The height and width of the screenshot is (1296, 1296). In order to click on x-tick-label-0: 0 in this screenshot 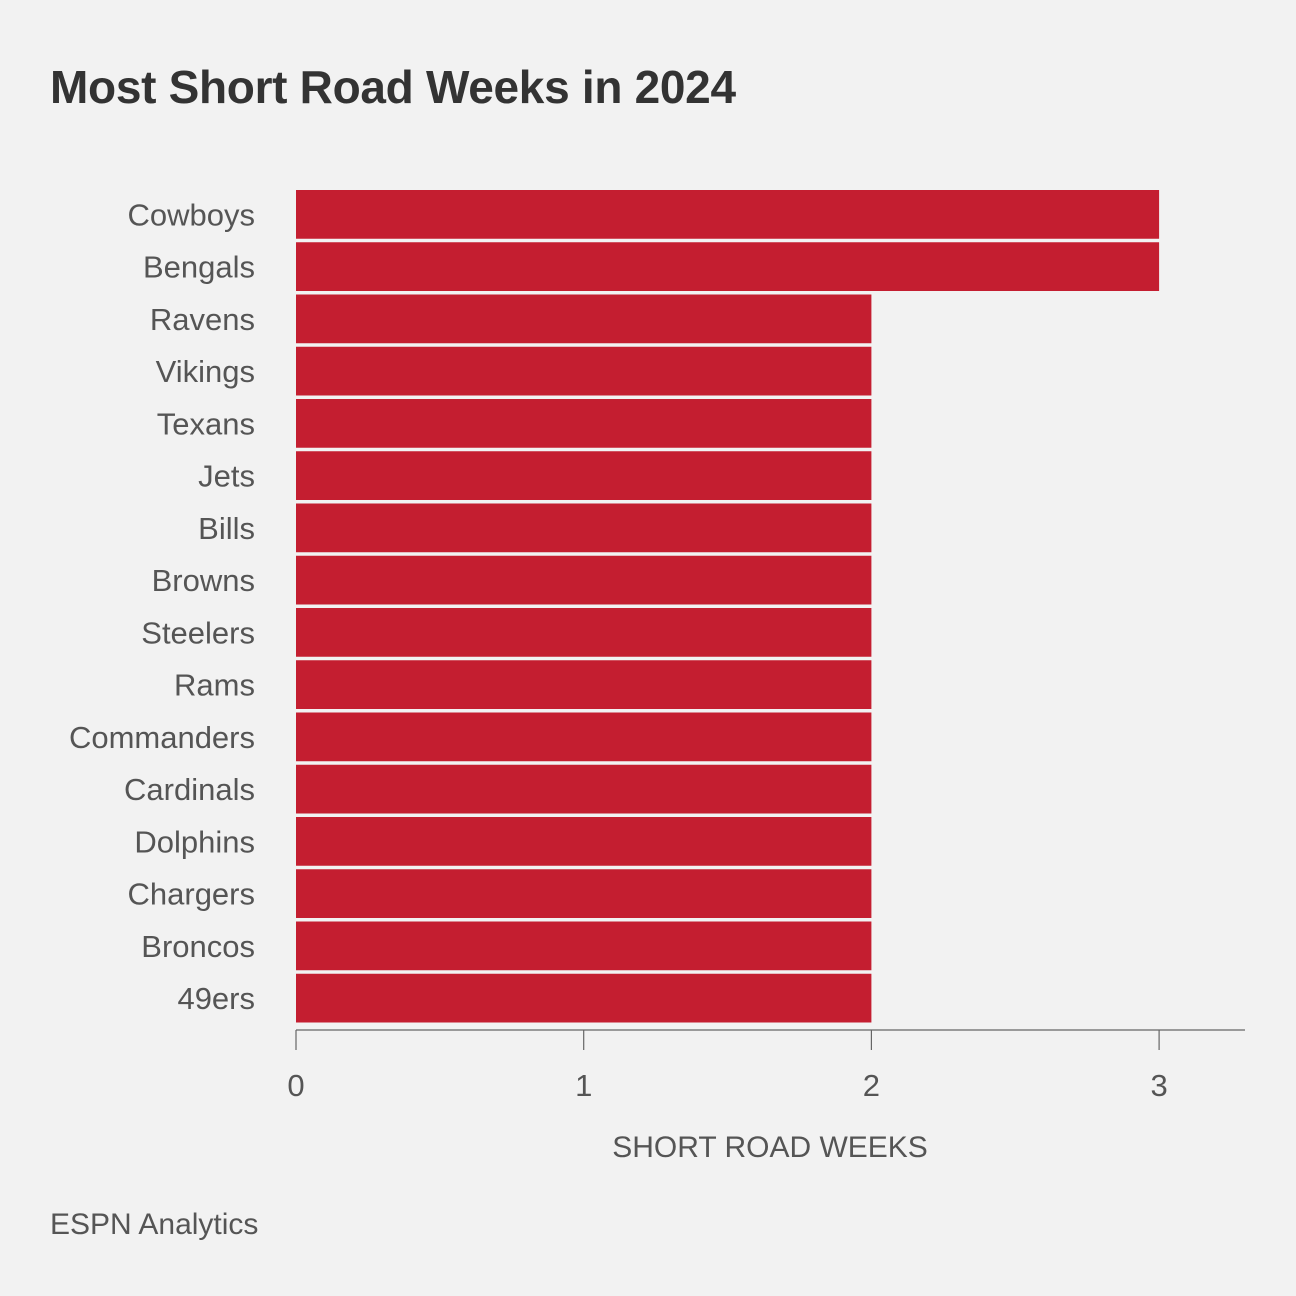, I will do `click(295, 1085)`.